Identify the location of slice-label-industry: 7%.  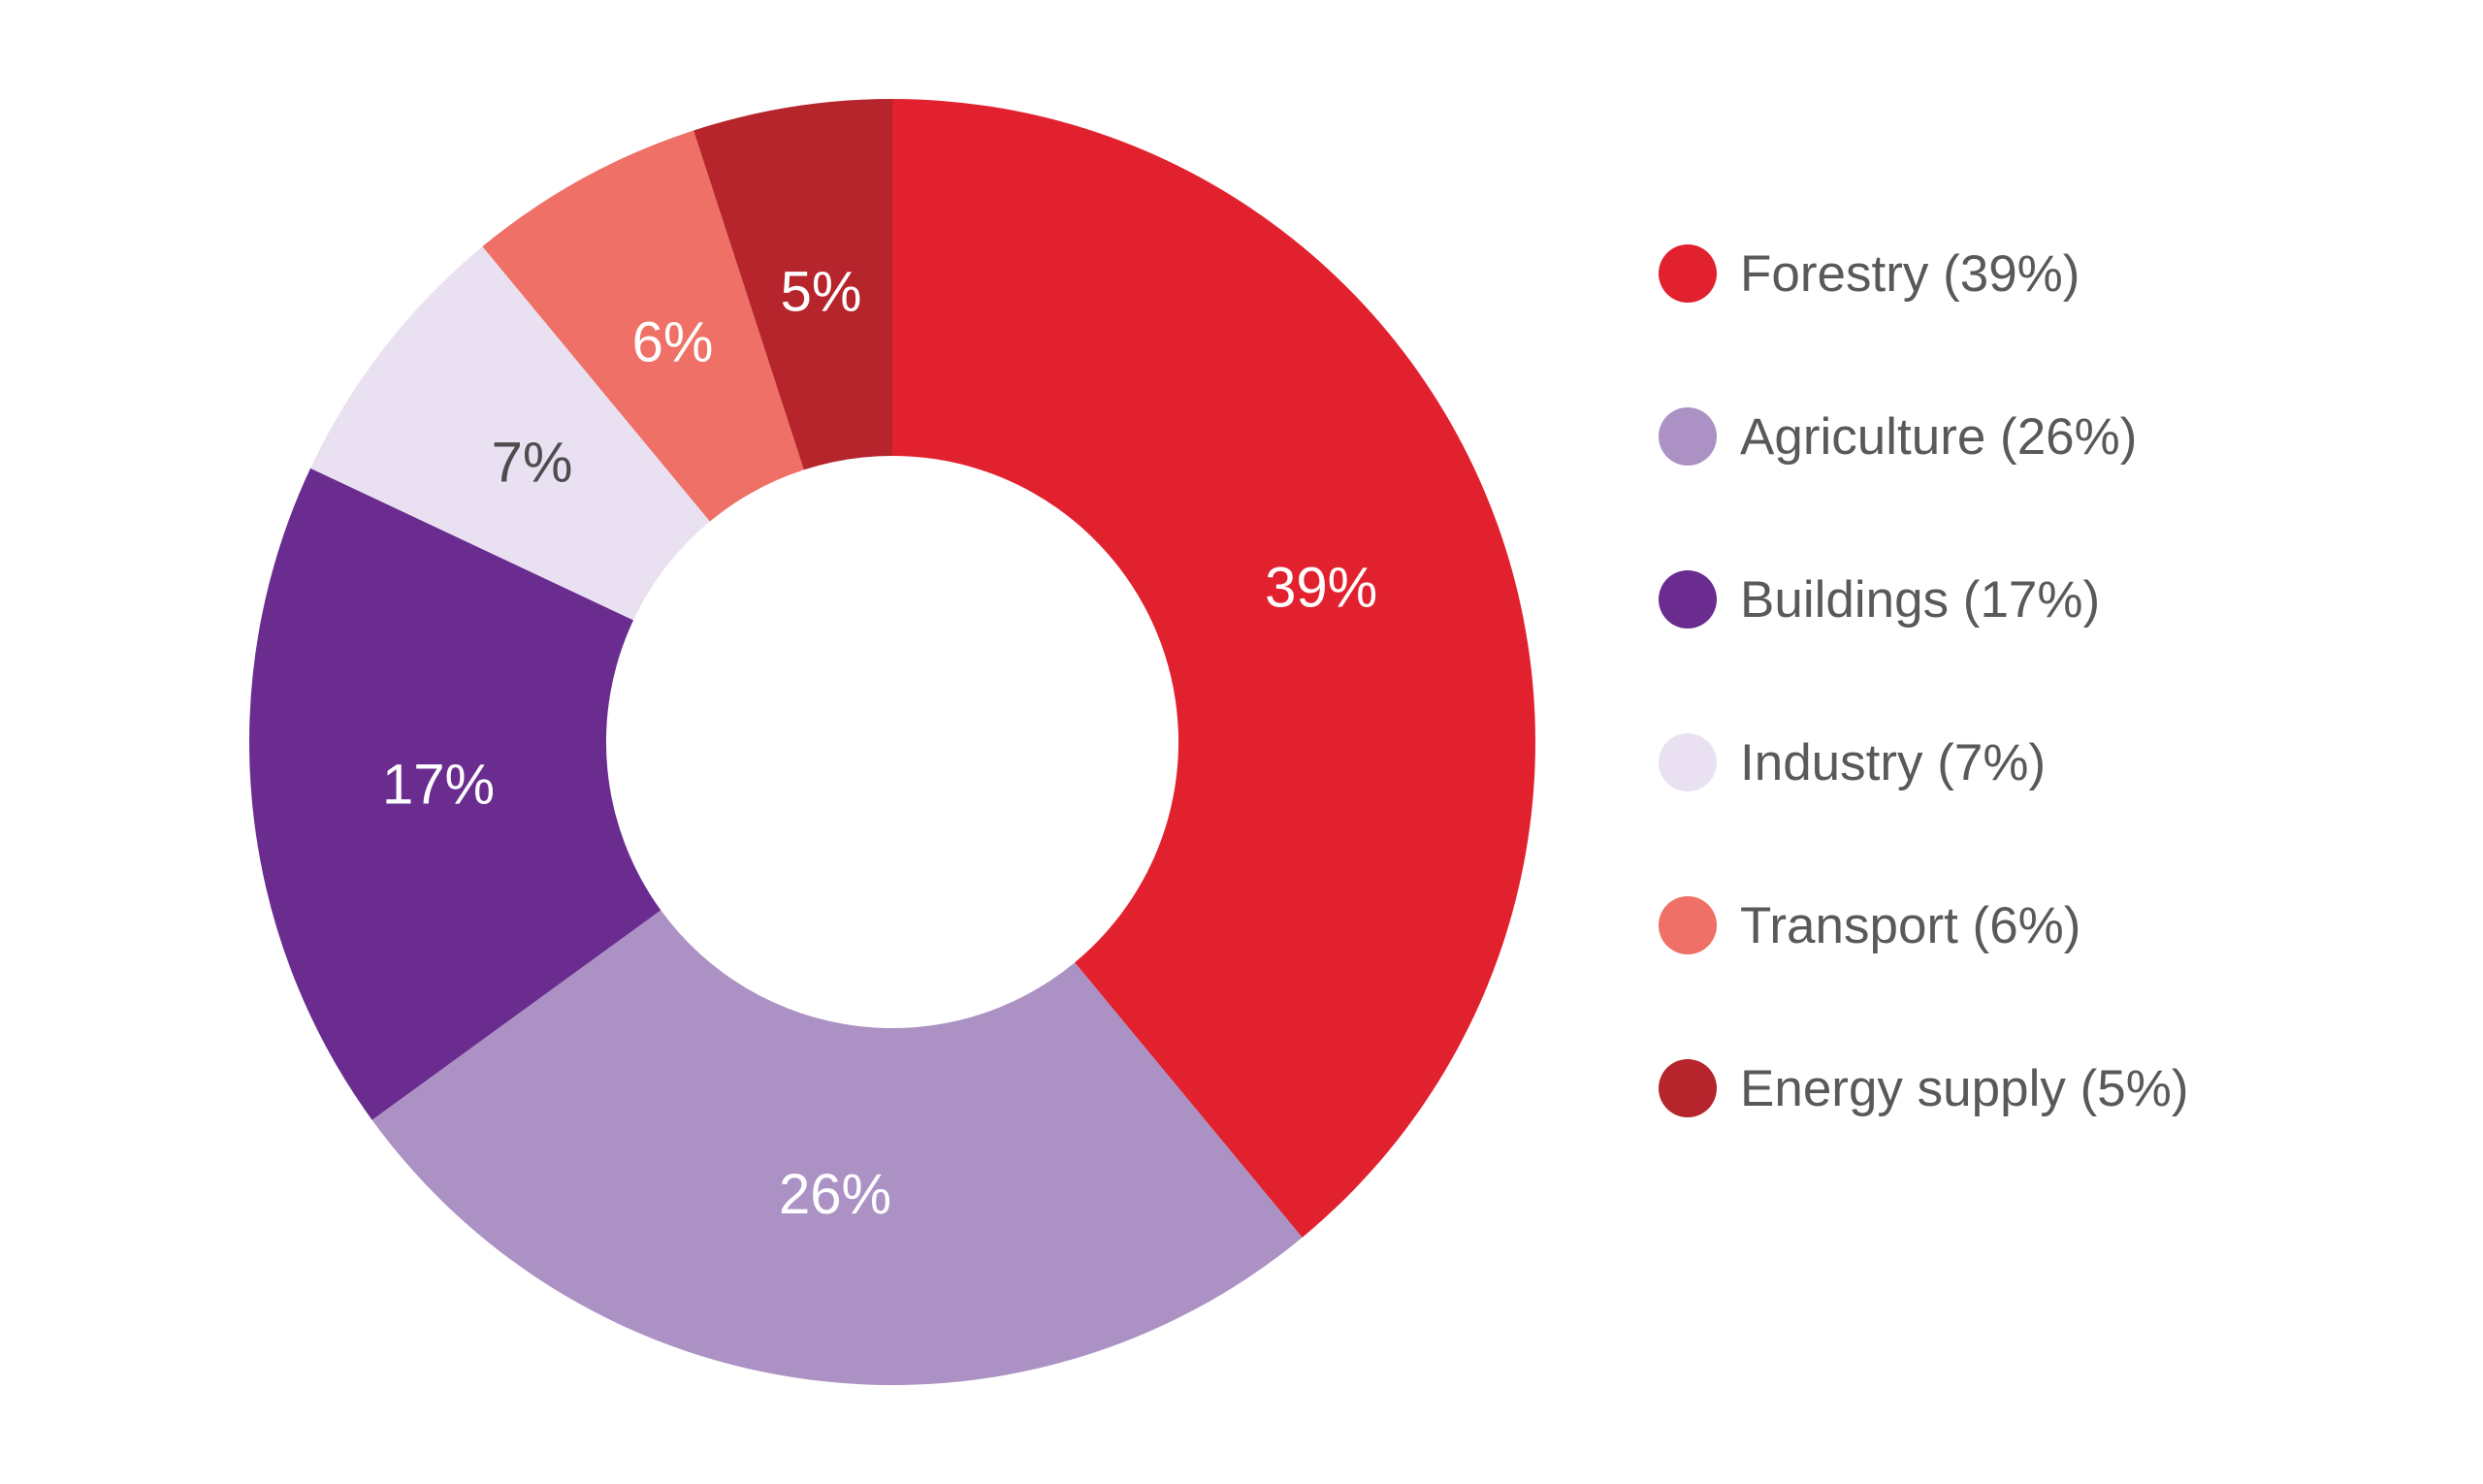
(533, 462).